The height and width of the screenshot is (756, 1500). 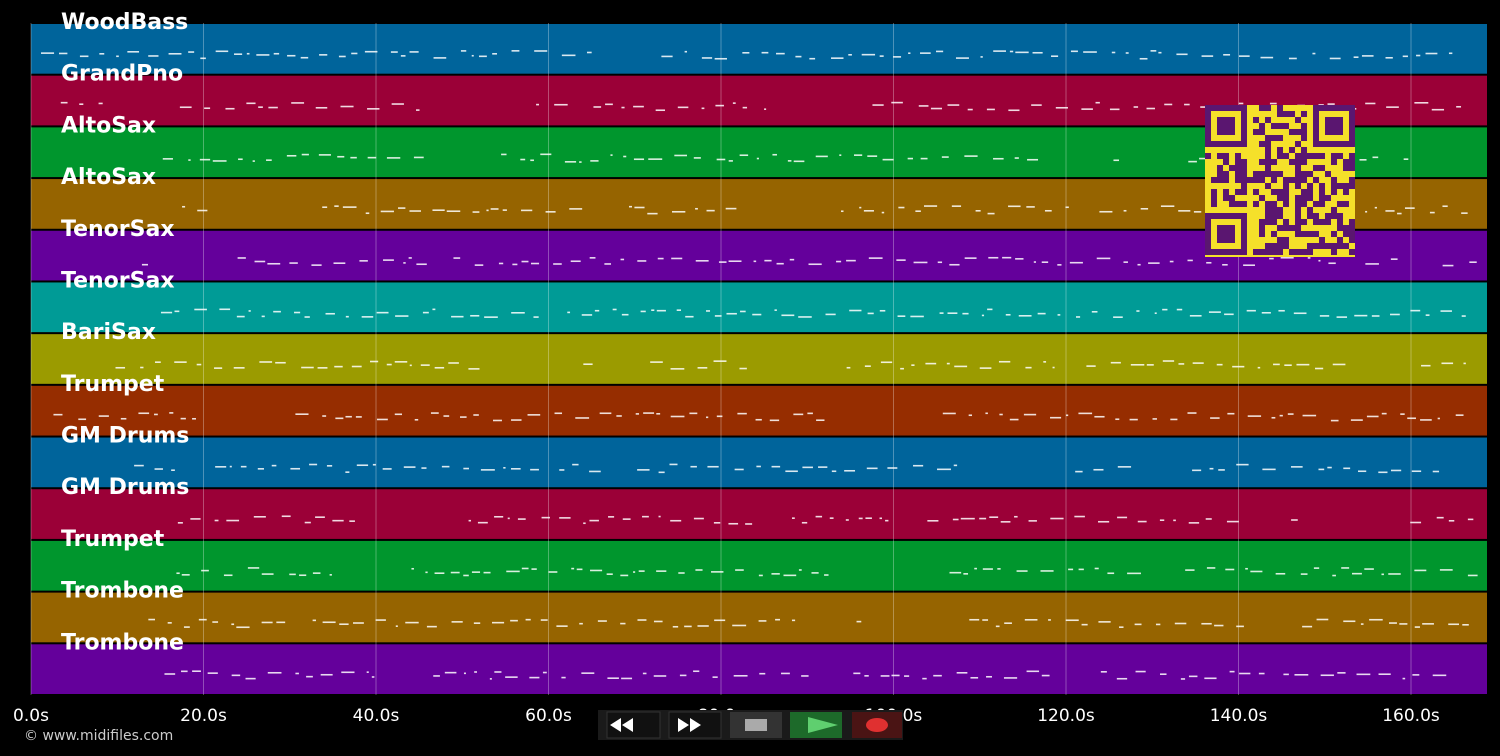 I want to click on record-button, so click(x=877, y=725).